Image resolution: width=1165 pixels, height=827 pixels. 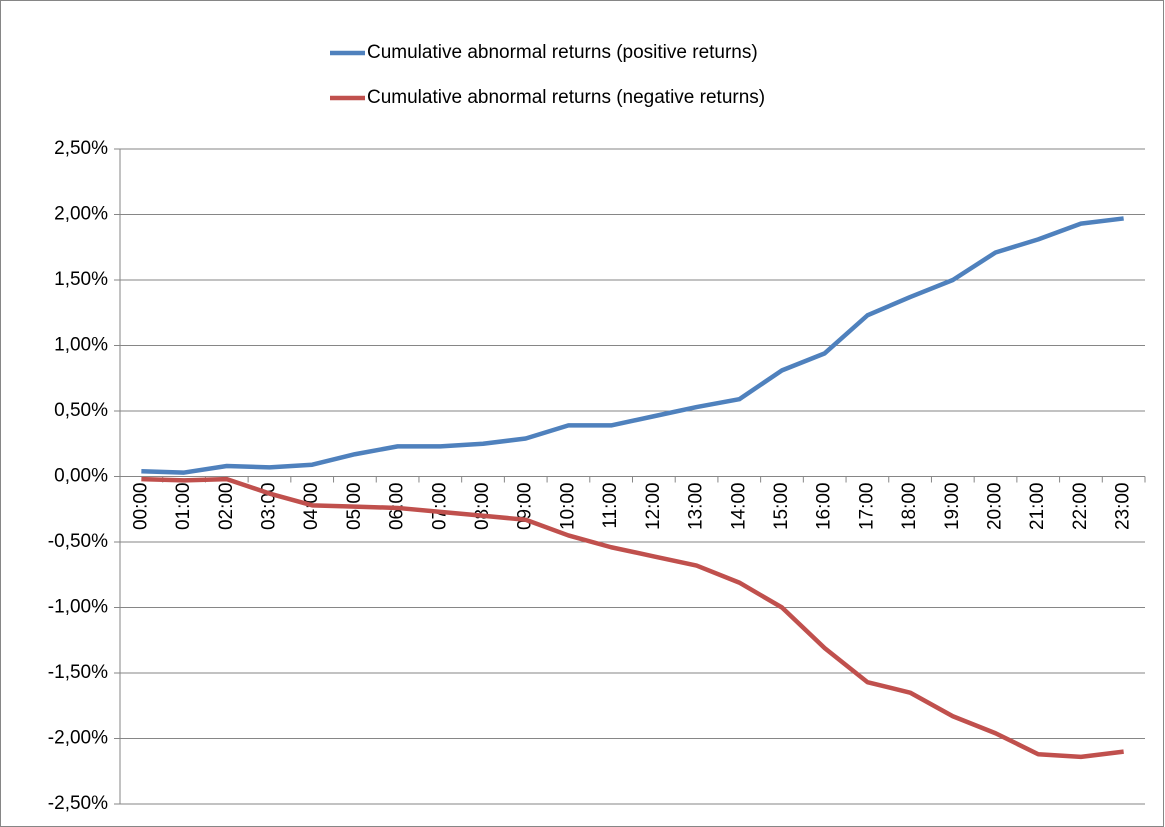 I want to click on x-tick-label: 08:00, so click(x=482, y=507).